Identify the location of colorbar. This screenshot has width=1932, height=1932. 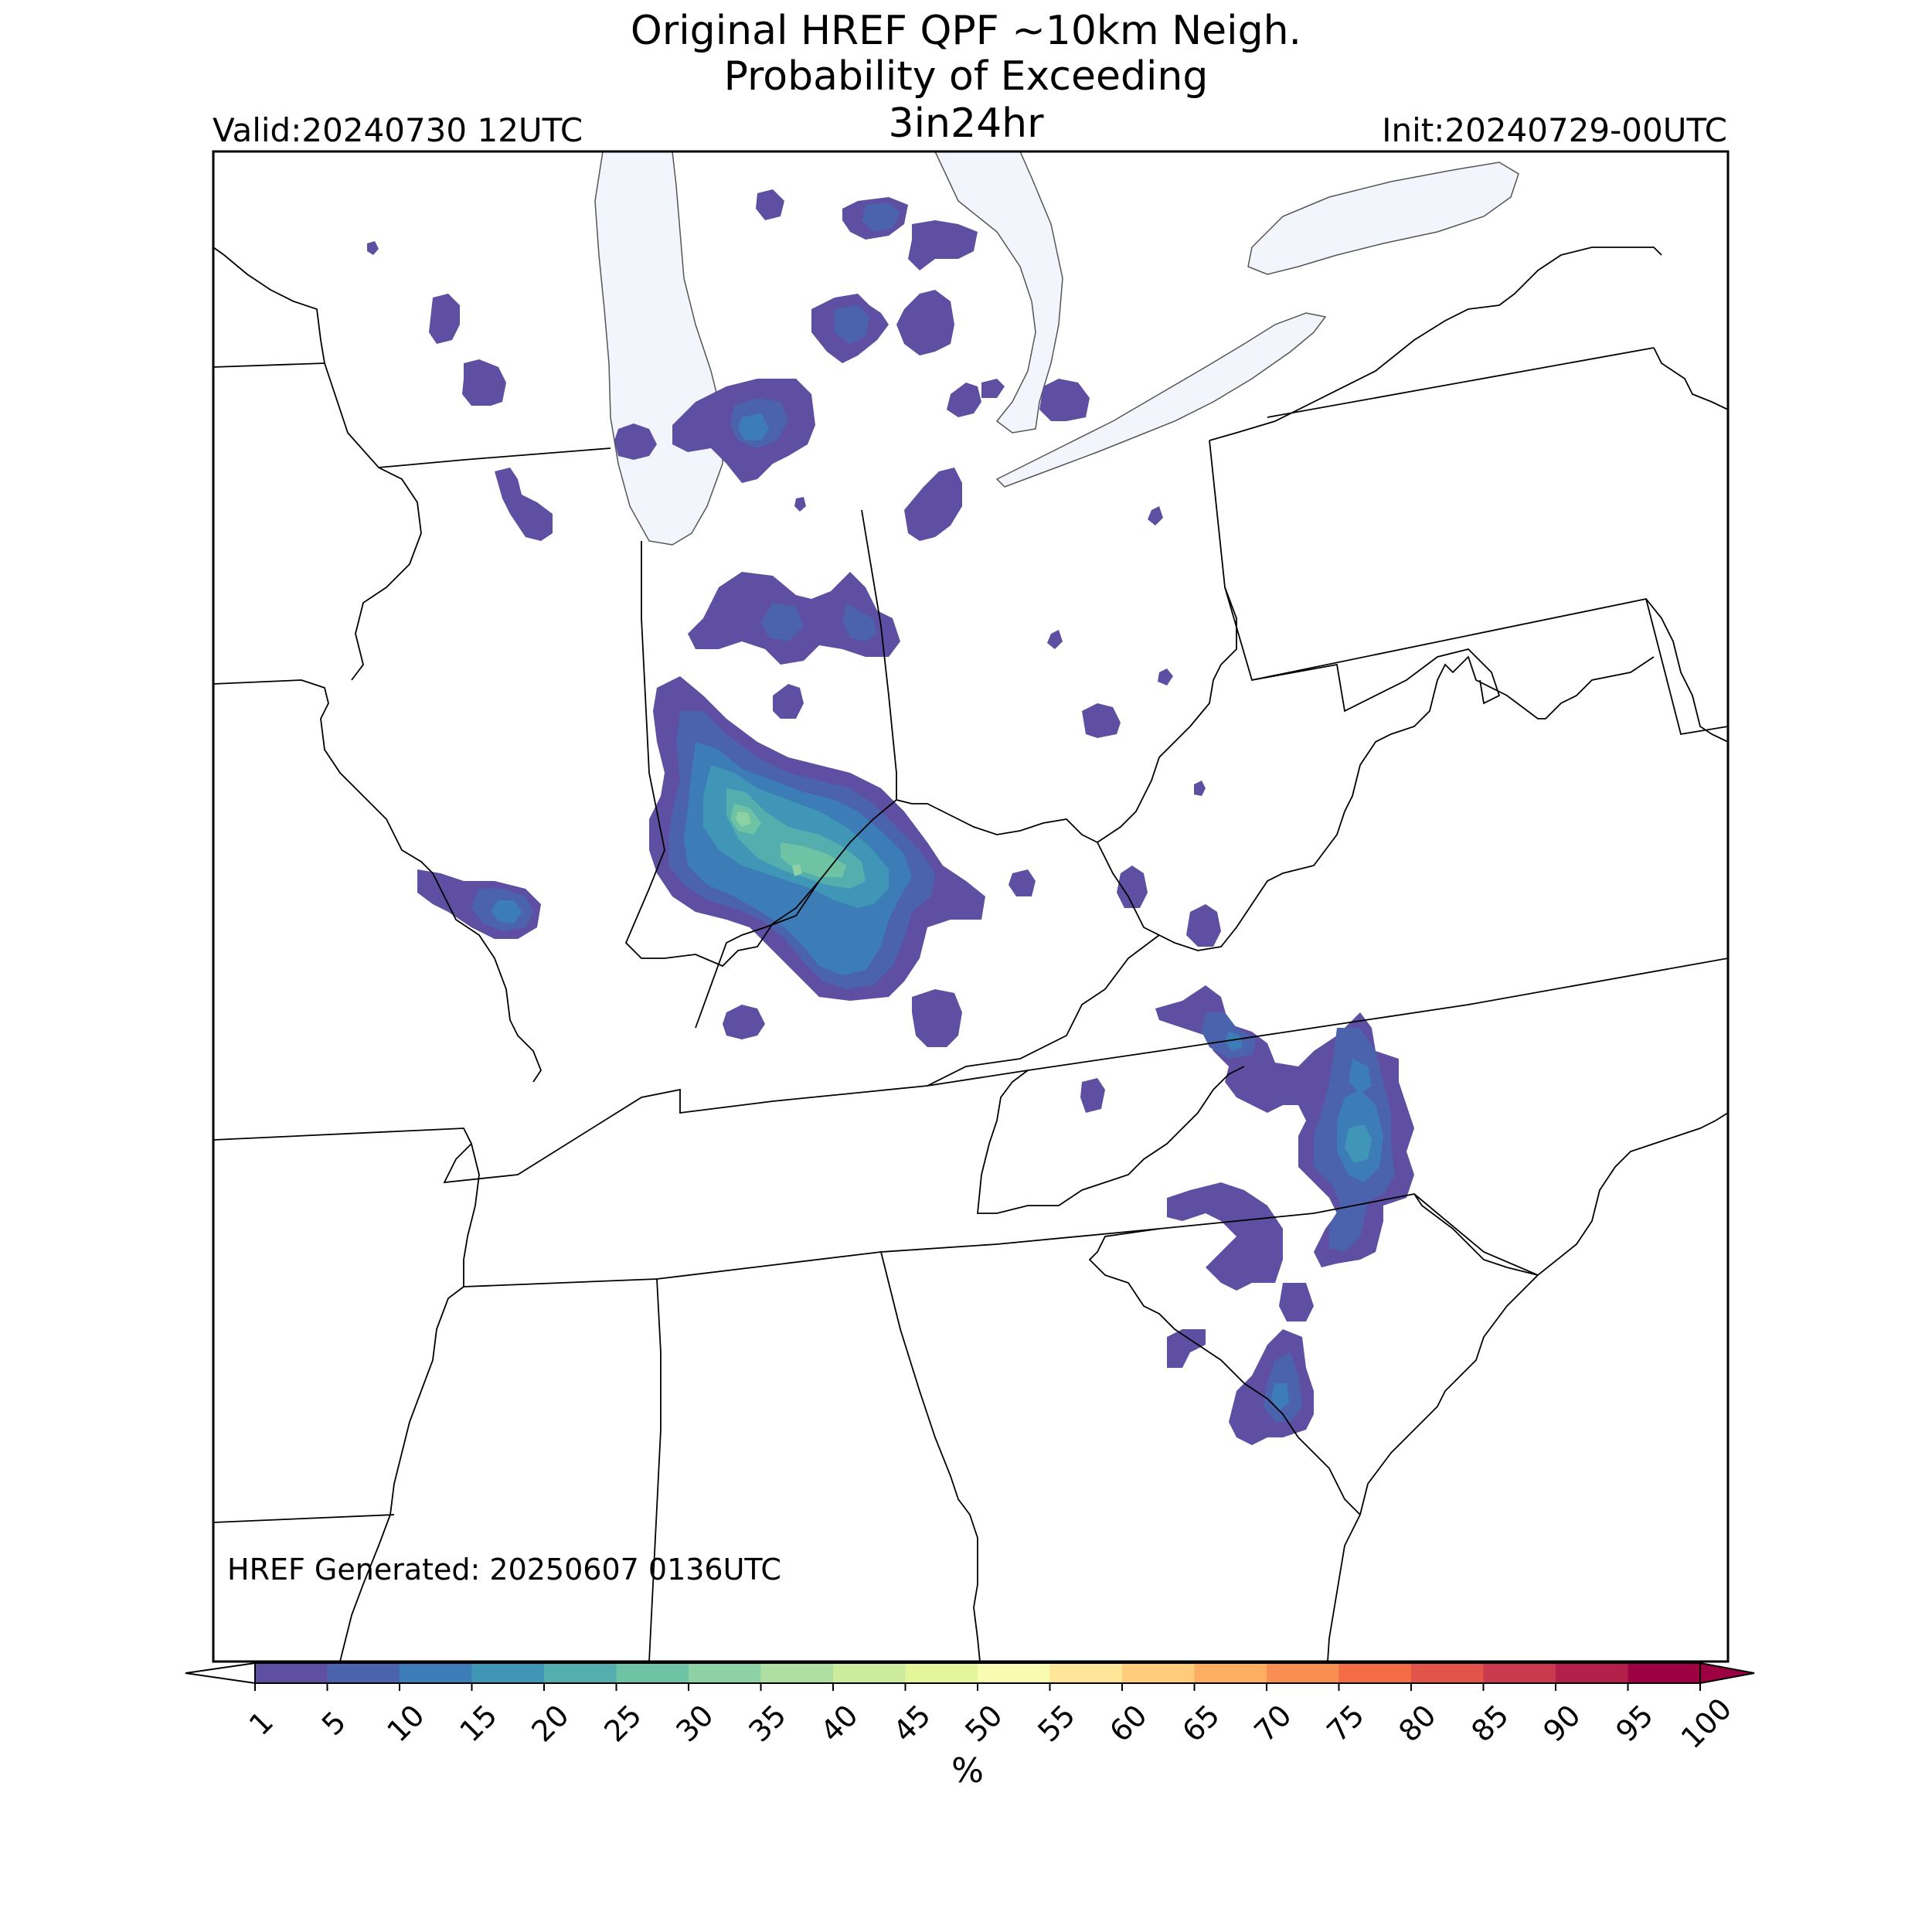
(970, 1676).